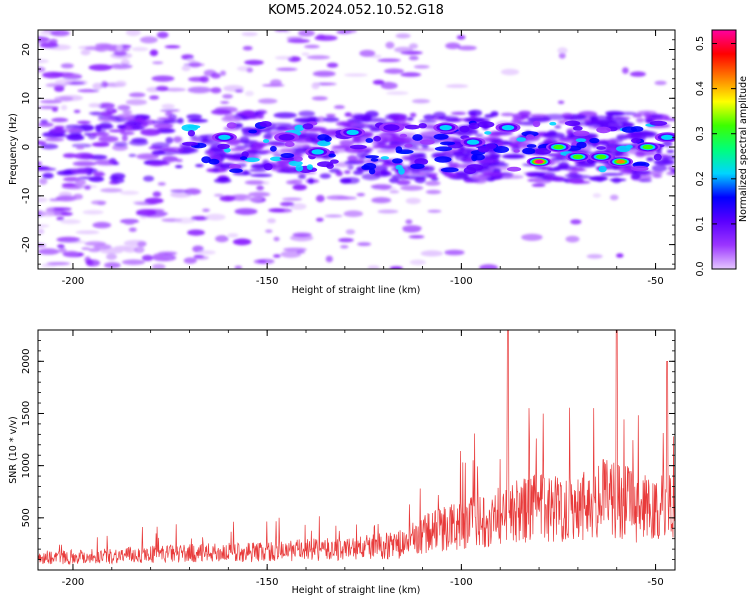  Describe the element at coordinates (26, 413) in the screenshot. I see `y-tick-label: 1500` at that location.